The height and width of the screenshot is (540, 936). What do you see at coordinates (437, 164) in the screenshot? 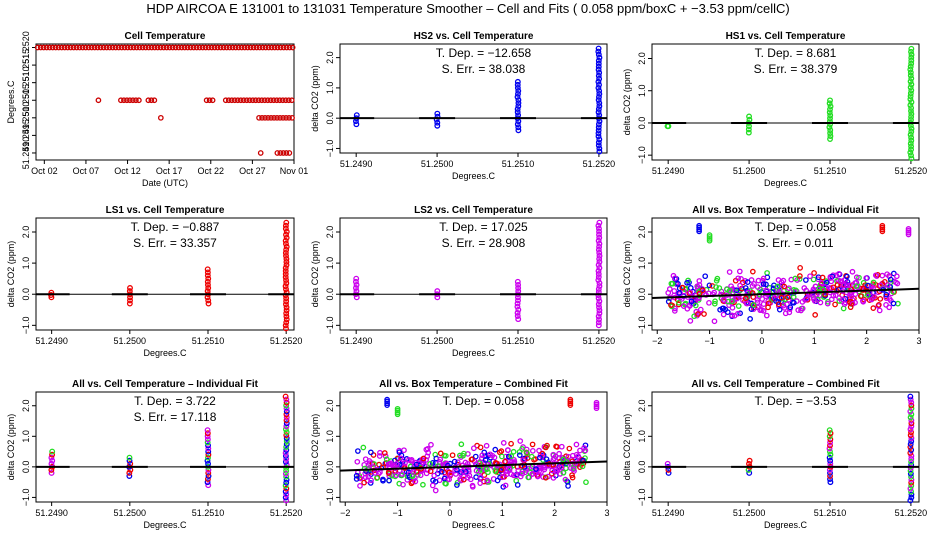
I see `x-tick-label: 51.2500` at bounding box center [437, 164].